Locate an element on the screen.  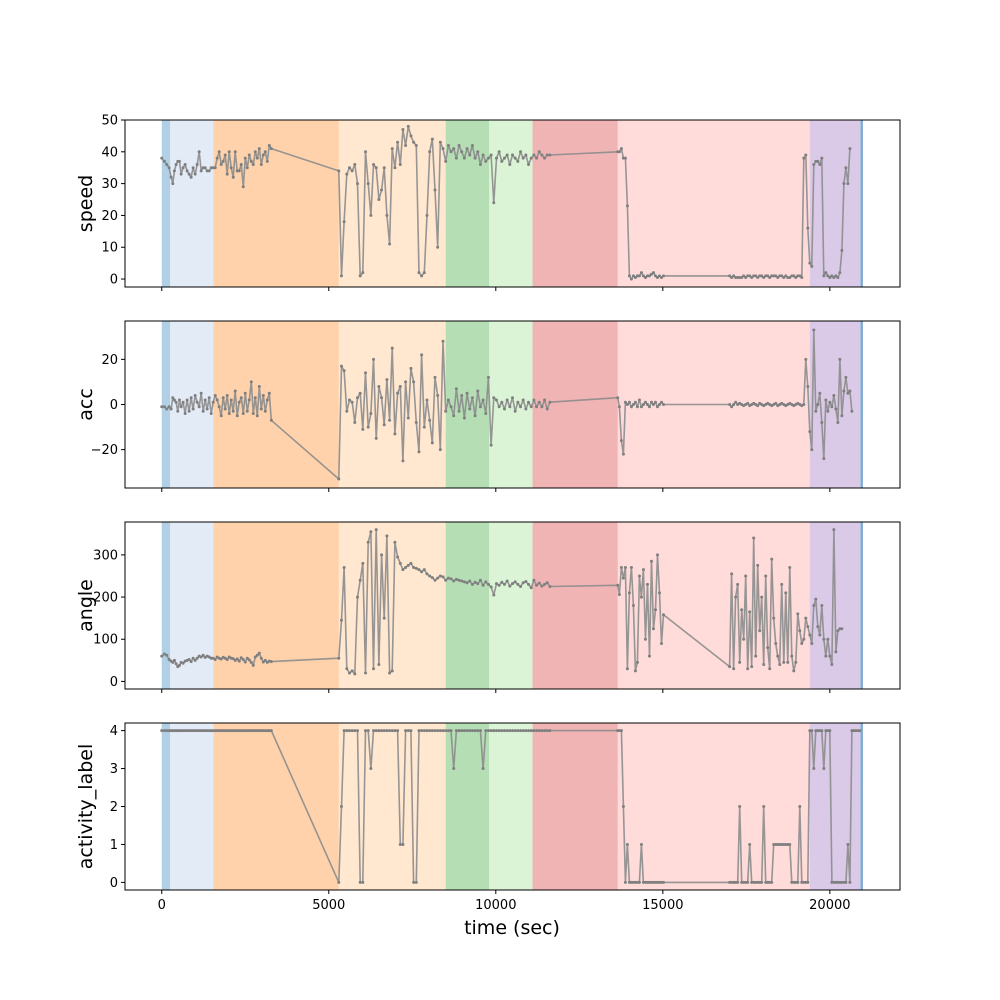
axes-frame is located at coordinates (512, 605).